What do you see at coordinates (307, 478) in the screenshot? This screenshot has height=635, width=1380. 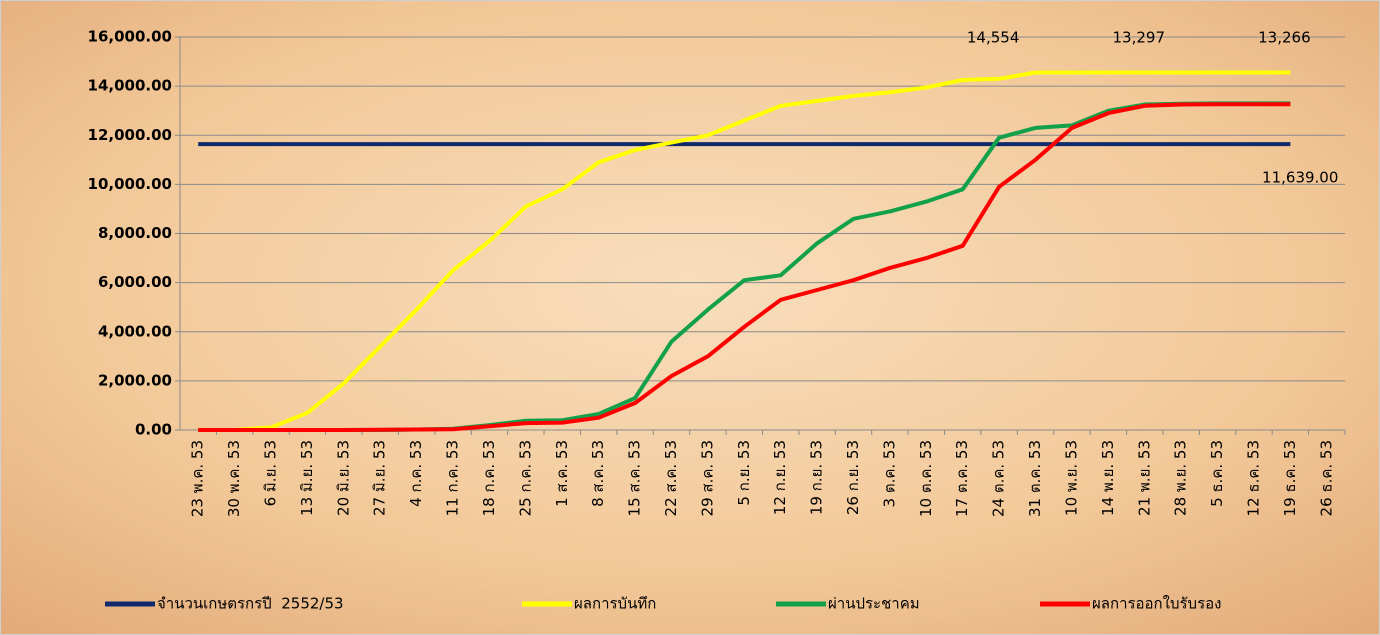 I see `x-tick-label: 13 มิ.ย. 53` at bounding box center [307, 478].